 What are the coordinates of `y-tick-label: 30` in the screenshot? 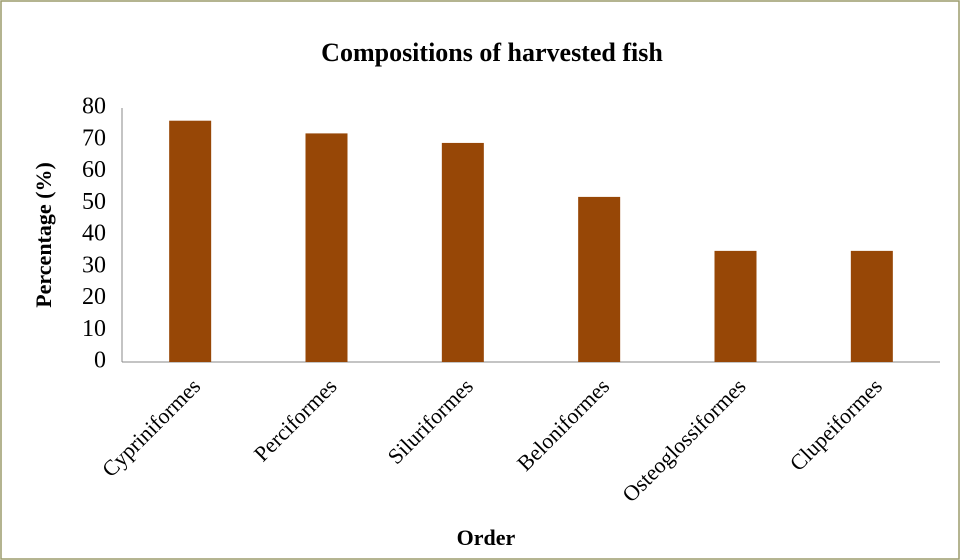 It's located at (94, 265).